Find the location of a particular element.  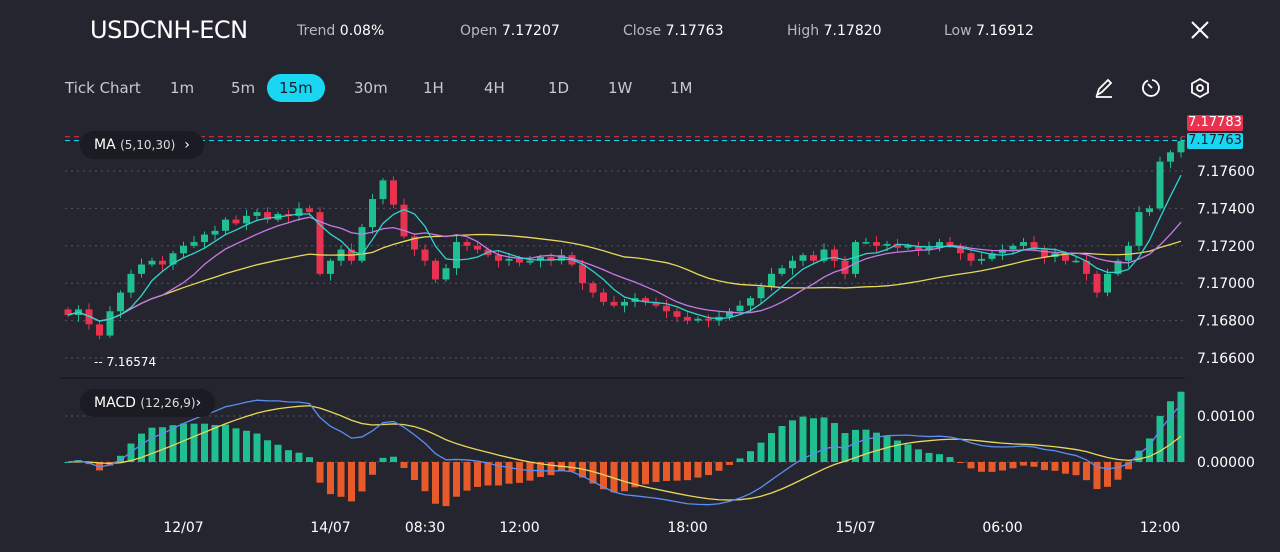

y-tick-label: 7.17200 is located at coordinates (1226, 247).